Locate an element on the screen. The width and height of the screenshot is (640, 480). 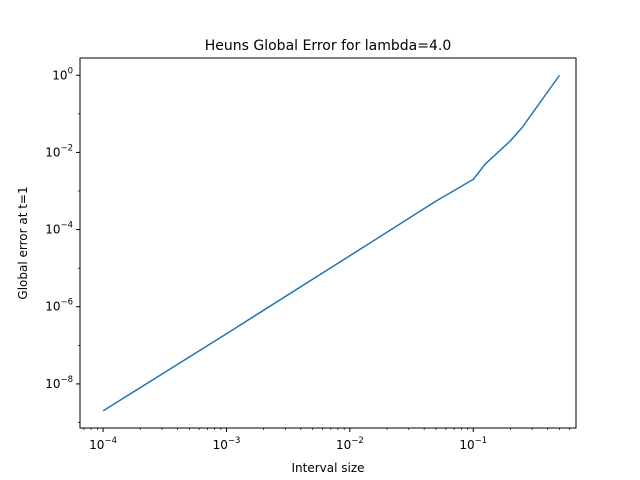
x-tick-label: 10⁻¹ is located at coordinates (473, 444).